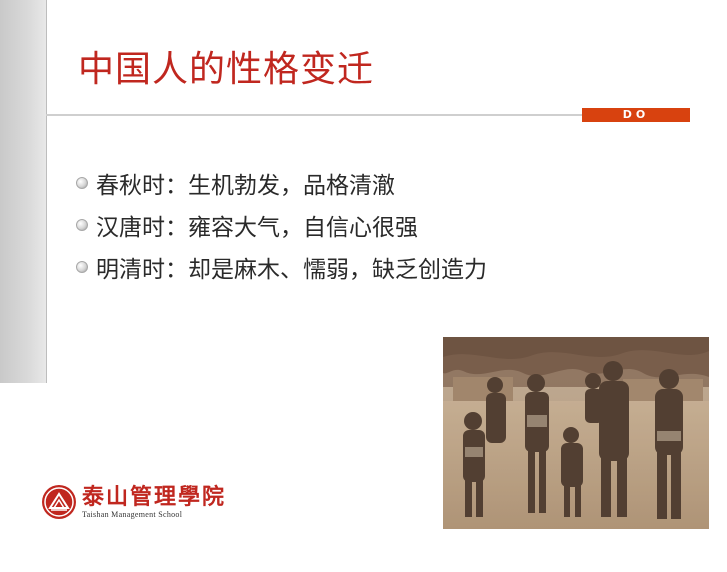 This screenshot has height=572, width=727. Describe the element at coordinates (291, 270) in the screenshot. I see `bullet-text: 明清时：却是麻木、懦弱，缺乏创造力` at that location.